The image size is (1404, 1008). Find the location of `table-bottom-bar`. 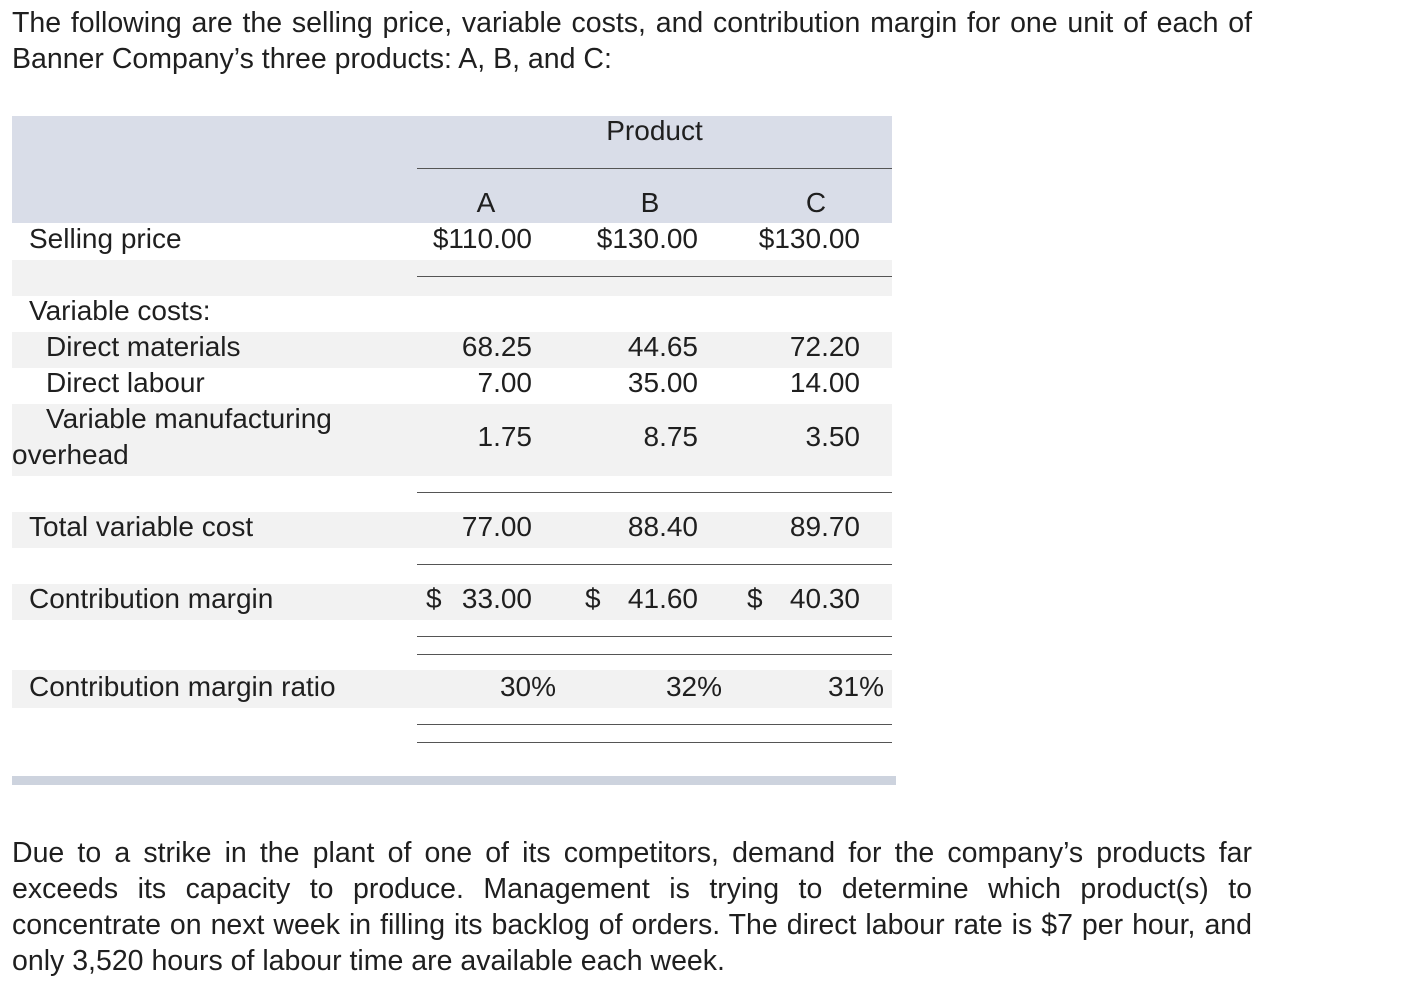

table-bottom-bar is located at coordinates (454, 780).